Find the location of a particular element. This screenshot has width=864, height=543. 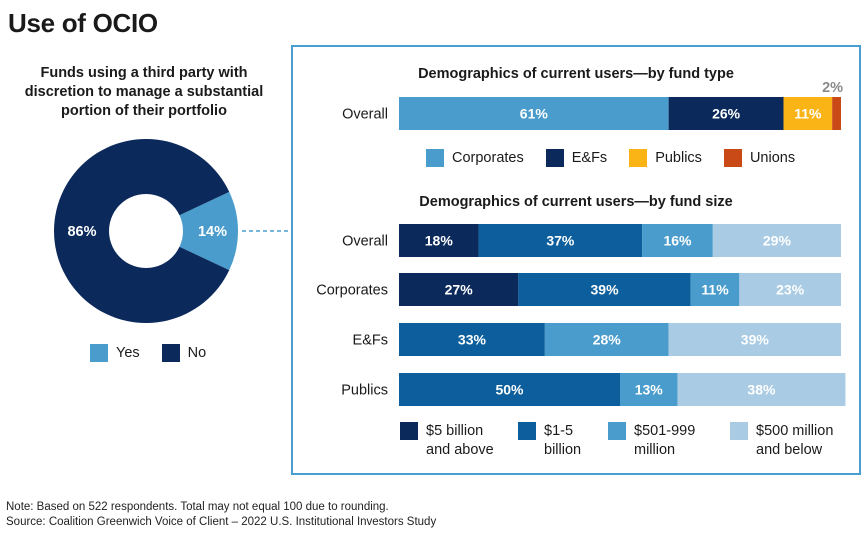

legend-label-5b-above: $5 billion and above is located at coordinates (460, 441).